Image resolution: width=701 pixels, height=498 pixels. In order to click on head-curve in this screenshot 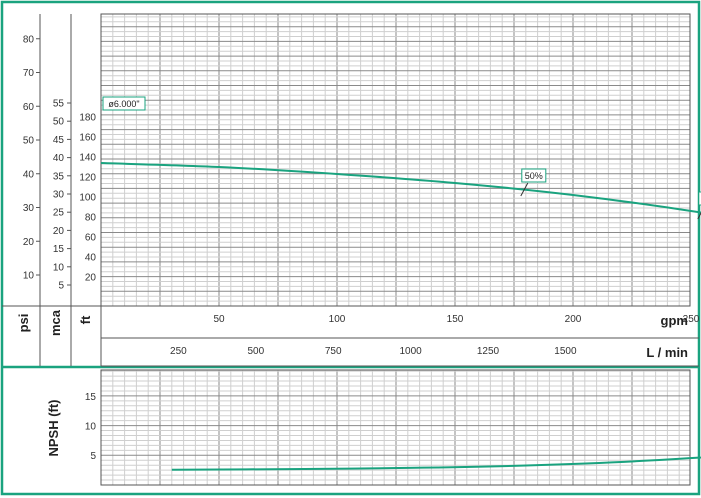, I will do `click(400, 188)`.